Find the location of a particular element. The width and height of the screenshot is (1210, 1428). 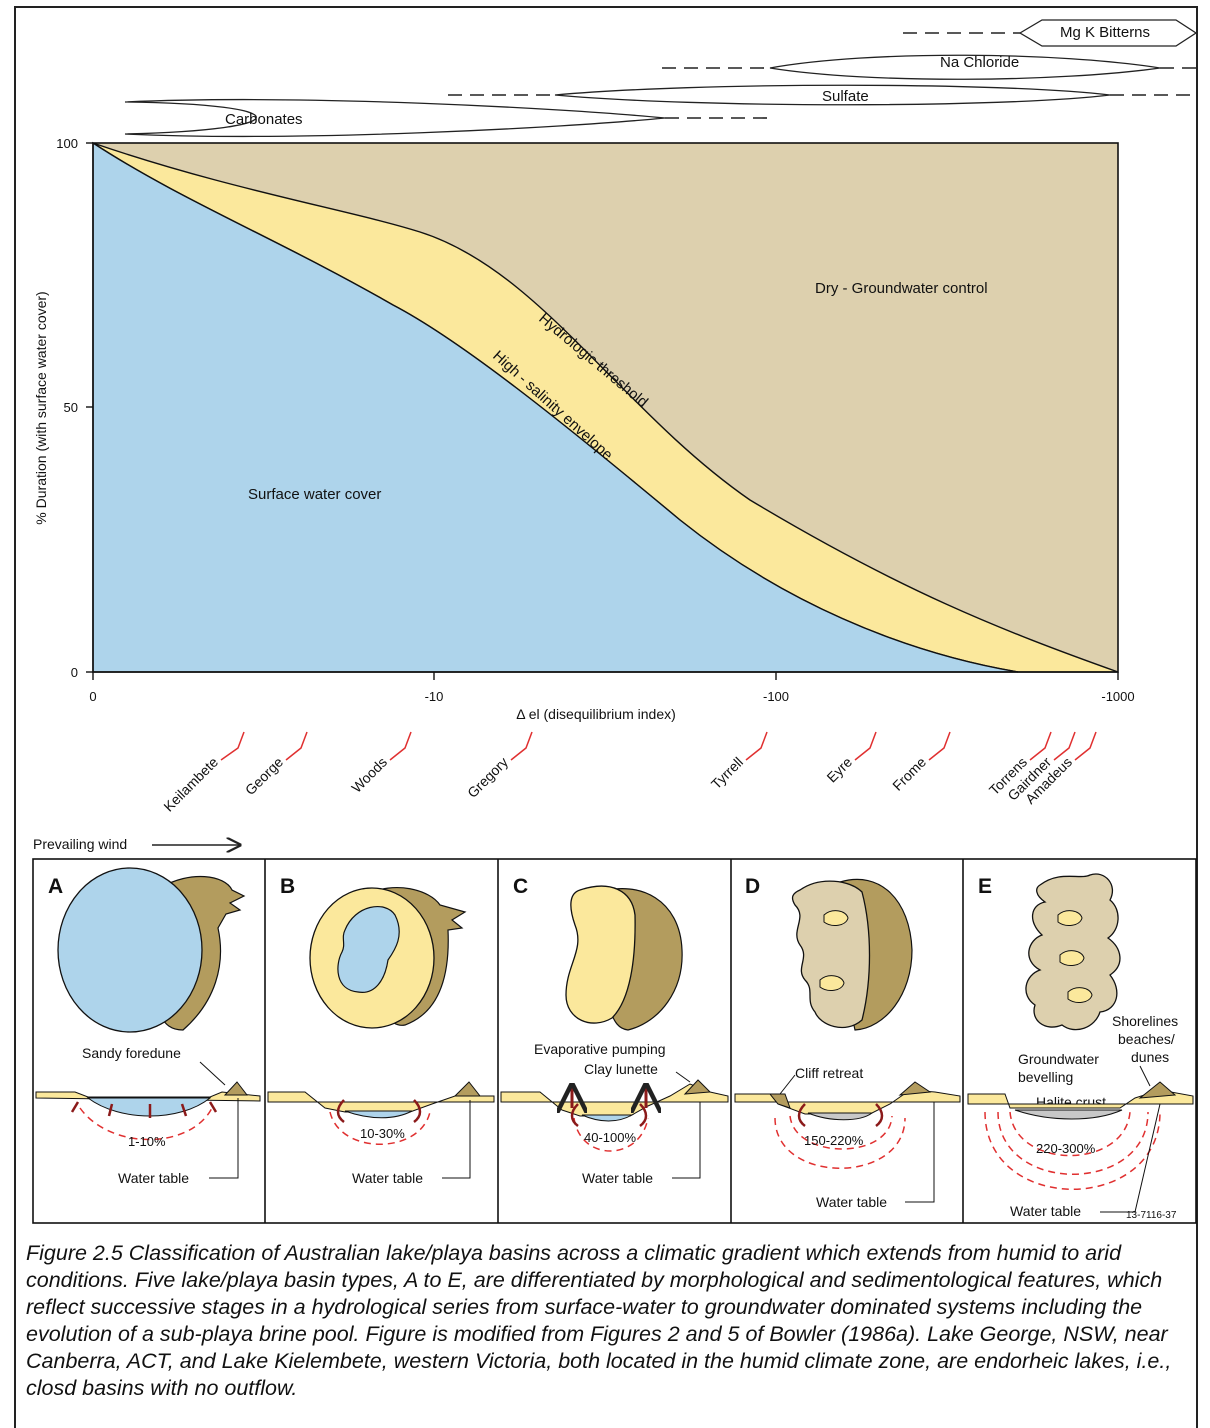

panel-d: D Cliff retreat 150-220% Water table is located at coordinates (847, 1042).